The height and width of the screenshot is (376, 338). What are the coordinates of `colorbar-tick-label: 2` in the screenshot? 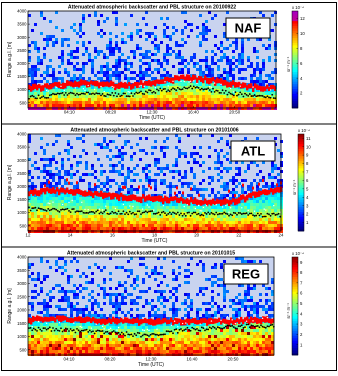 It's located at (307, 214).